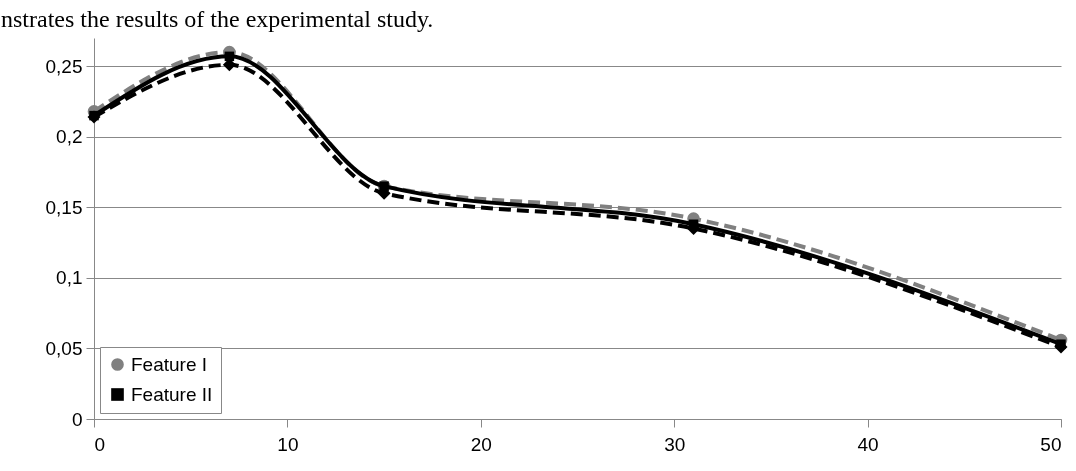 Image resolution: width=1076 pixels, height=471 pixels. Describe the element at coordinates (288, 444) in the screenshot. I see `x-tick-label: 10` at that location.